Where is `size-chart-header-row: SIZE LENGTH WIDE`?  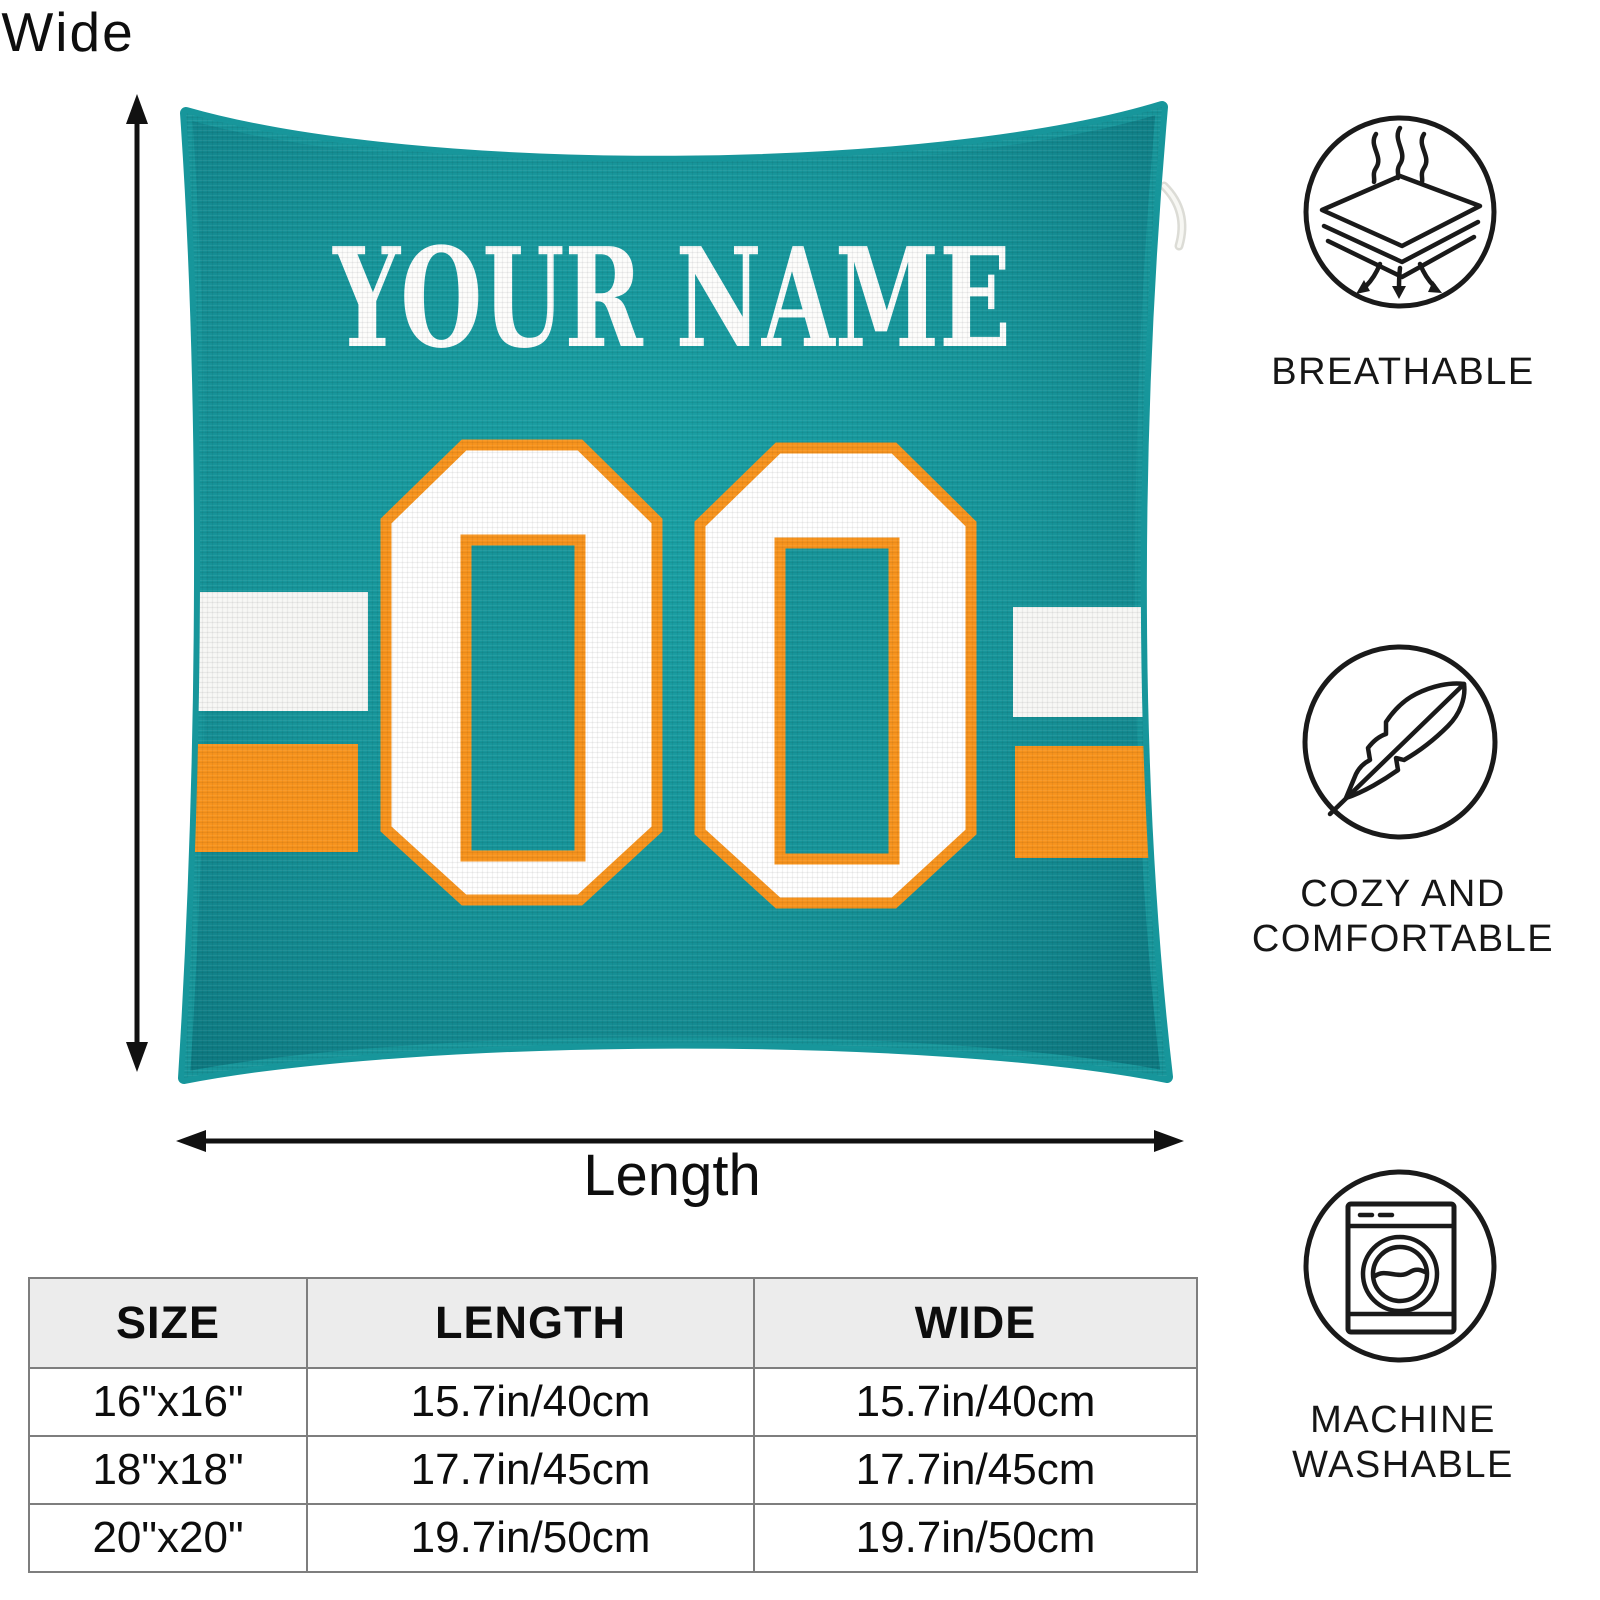 size-chart-header-row: SIZE LENGTH WIDE is located at coordinates (613, 1323).